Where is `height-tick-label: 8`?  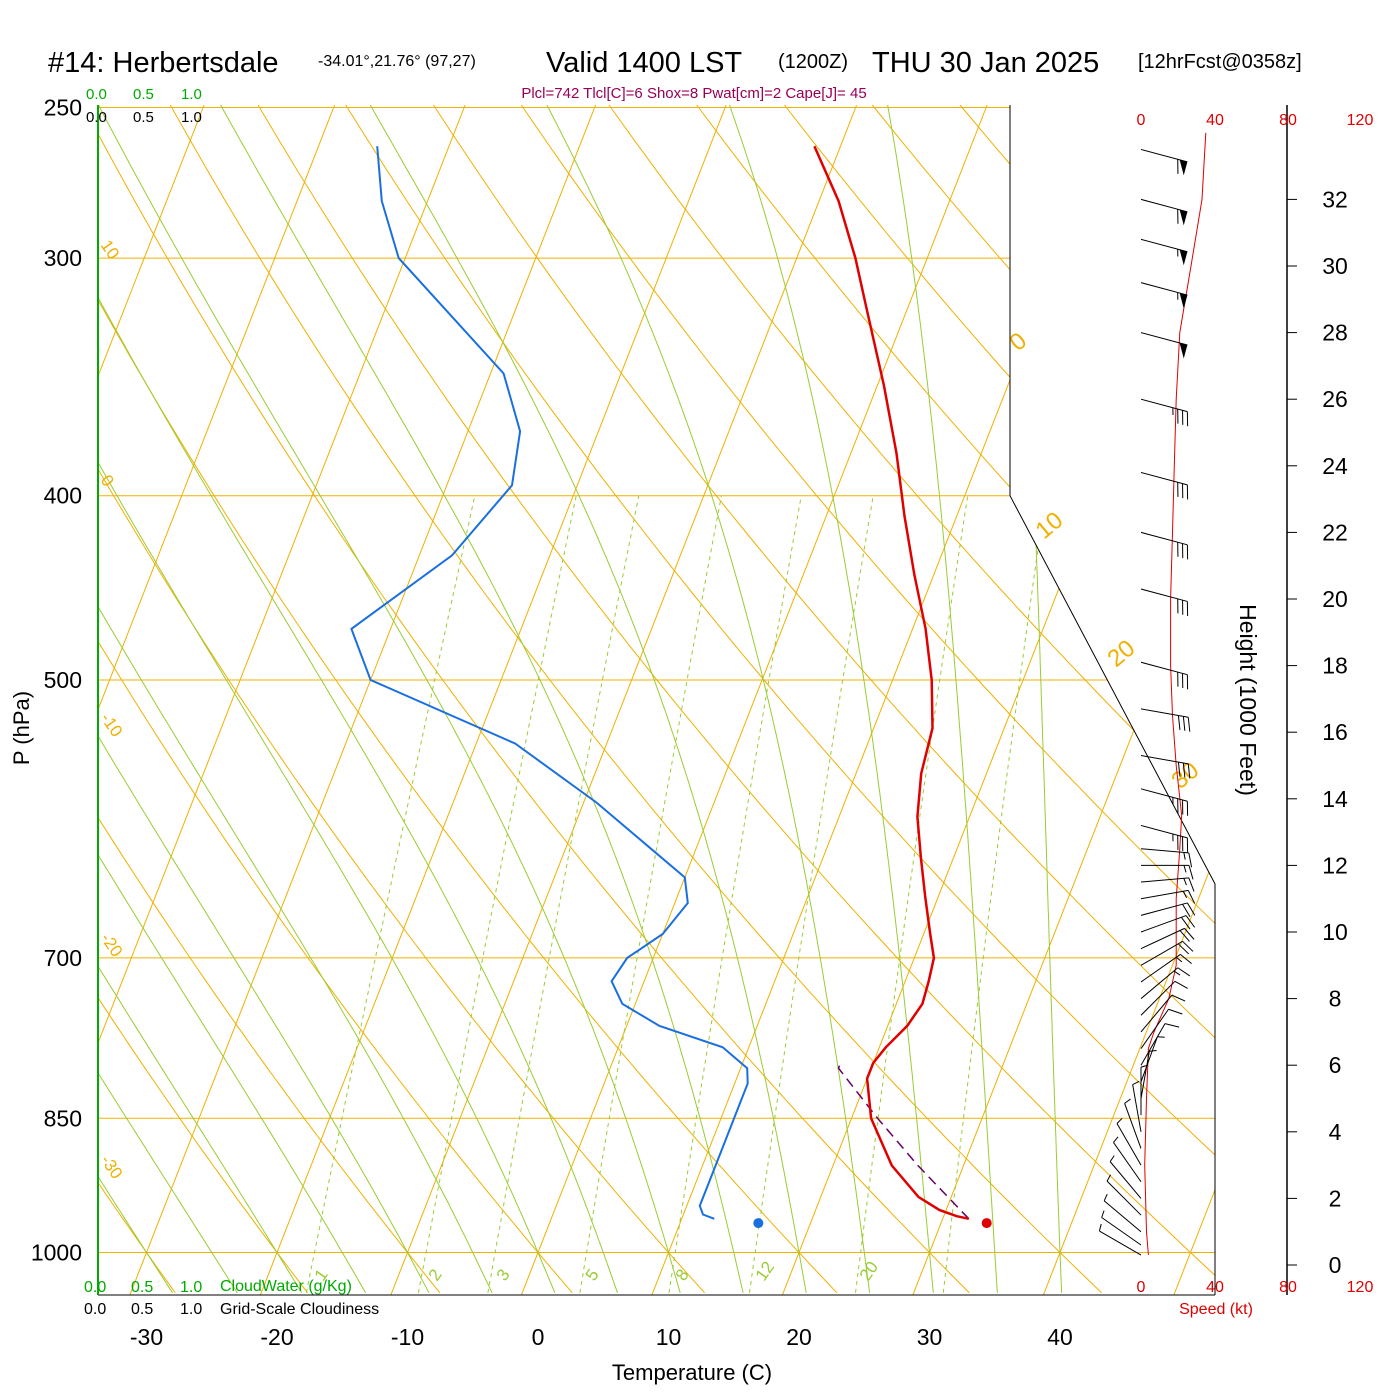 height-tick-label: 8 is located at coordinates (1335, 999).